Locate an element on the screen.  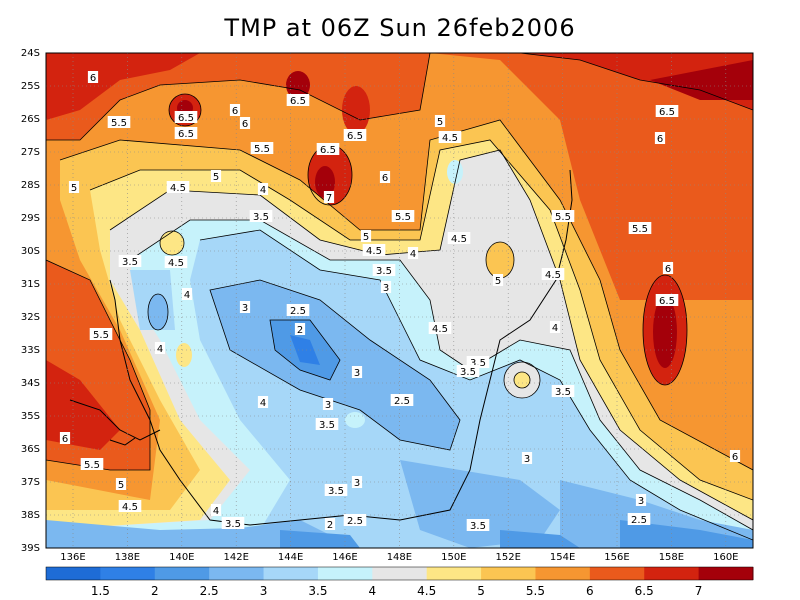
lat-label: 27S is located at coordinates (30, 152).